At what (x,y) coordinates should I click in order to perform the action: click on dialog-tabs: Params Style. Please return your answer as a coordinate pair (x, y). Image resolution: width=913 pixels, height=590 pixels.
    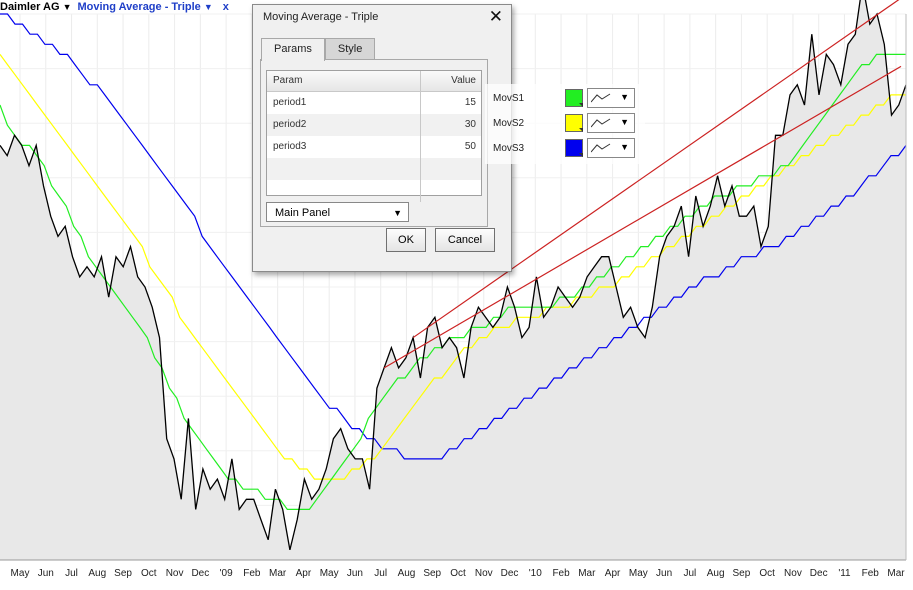
    Looking at the image, I should click on (318, 49).